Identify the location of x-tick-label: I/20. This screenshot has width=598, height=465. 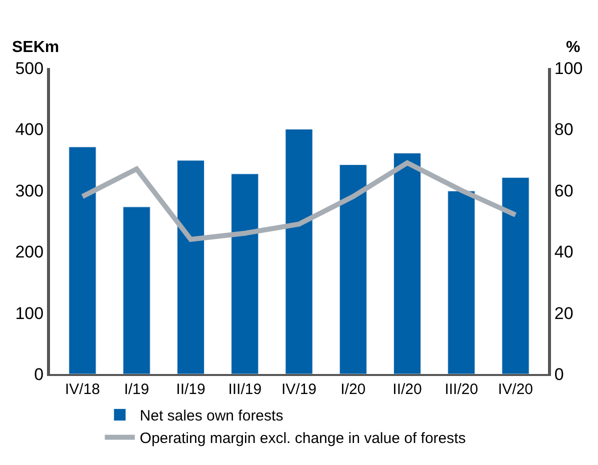
(353, 389).